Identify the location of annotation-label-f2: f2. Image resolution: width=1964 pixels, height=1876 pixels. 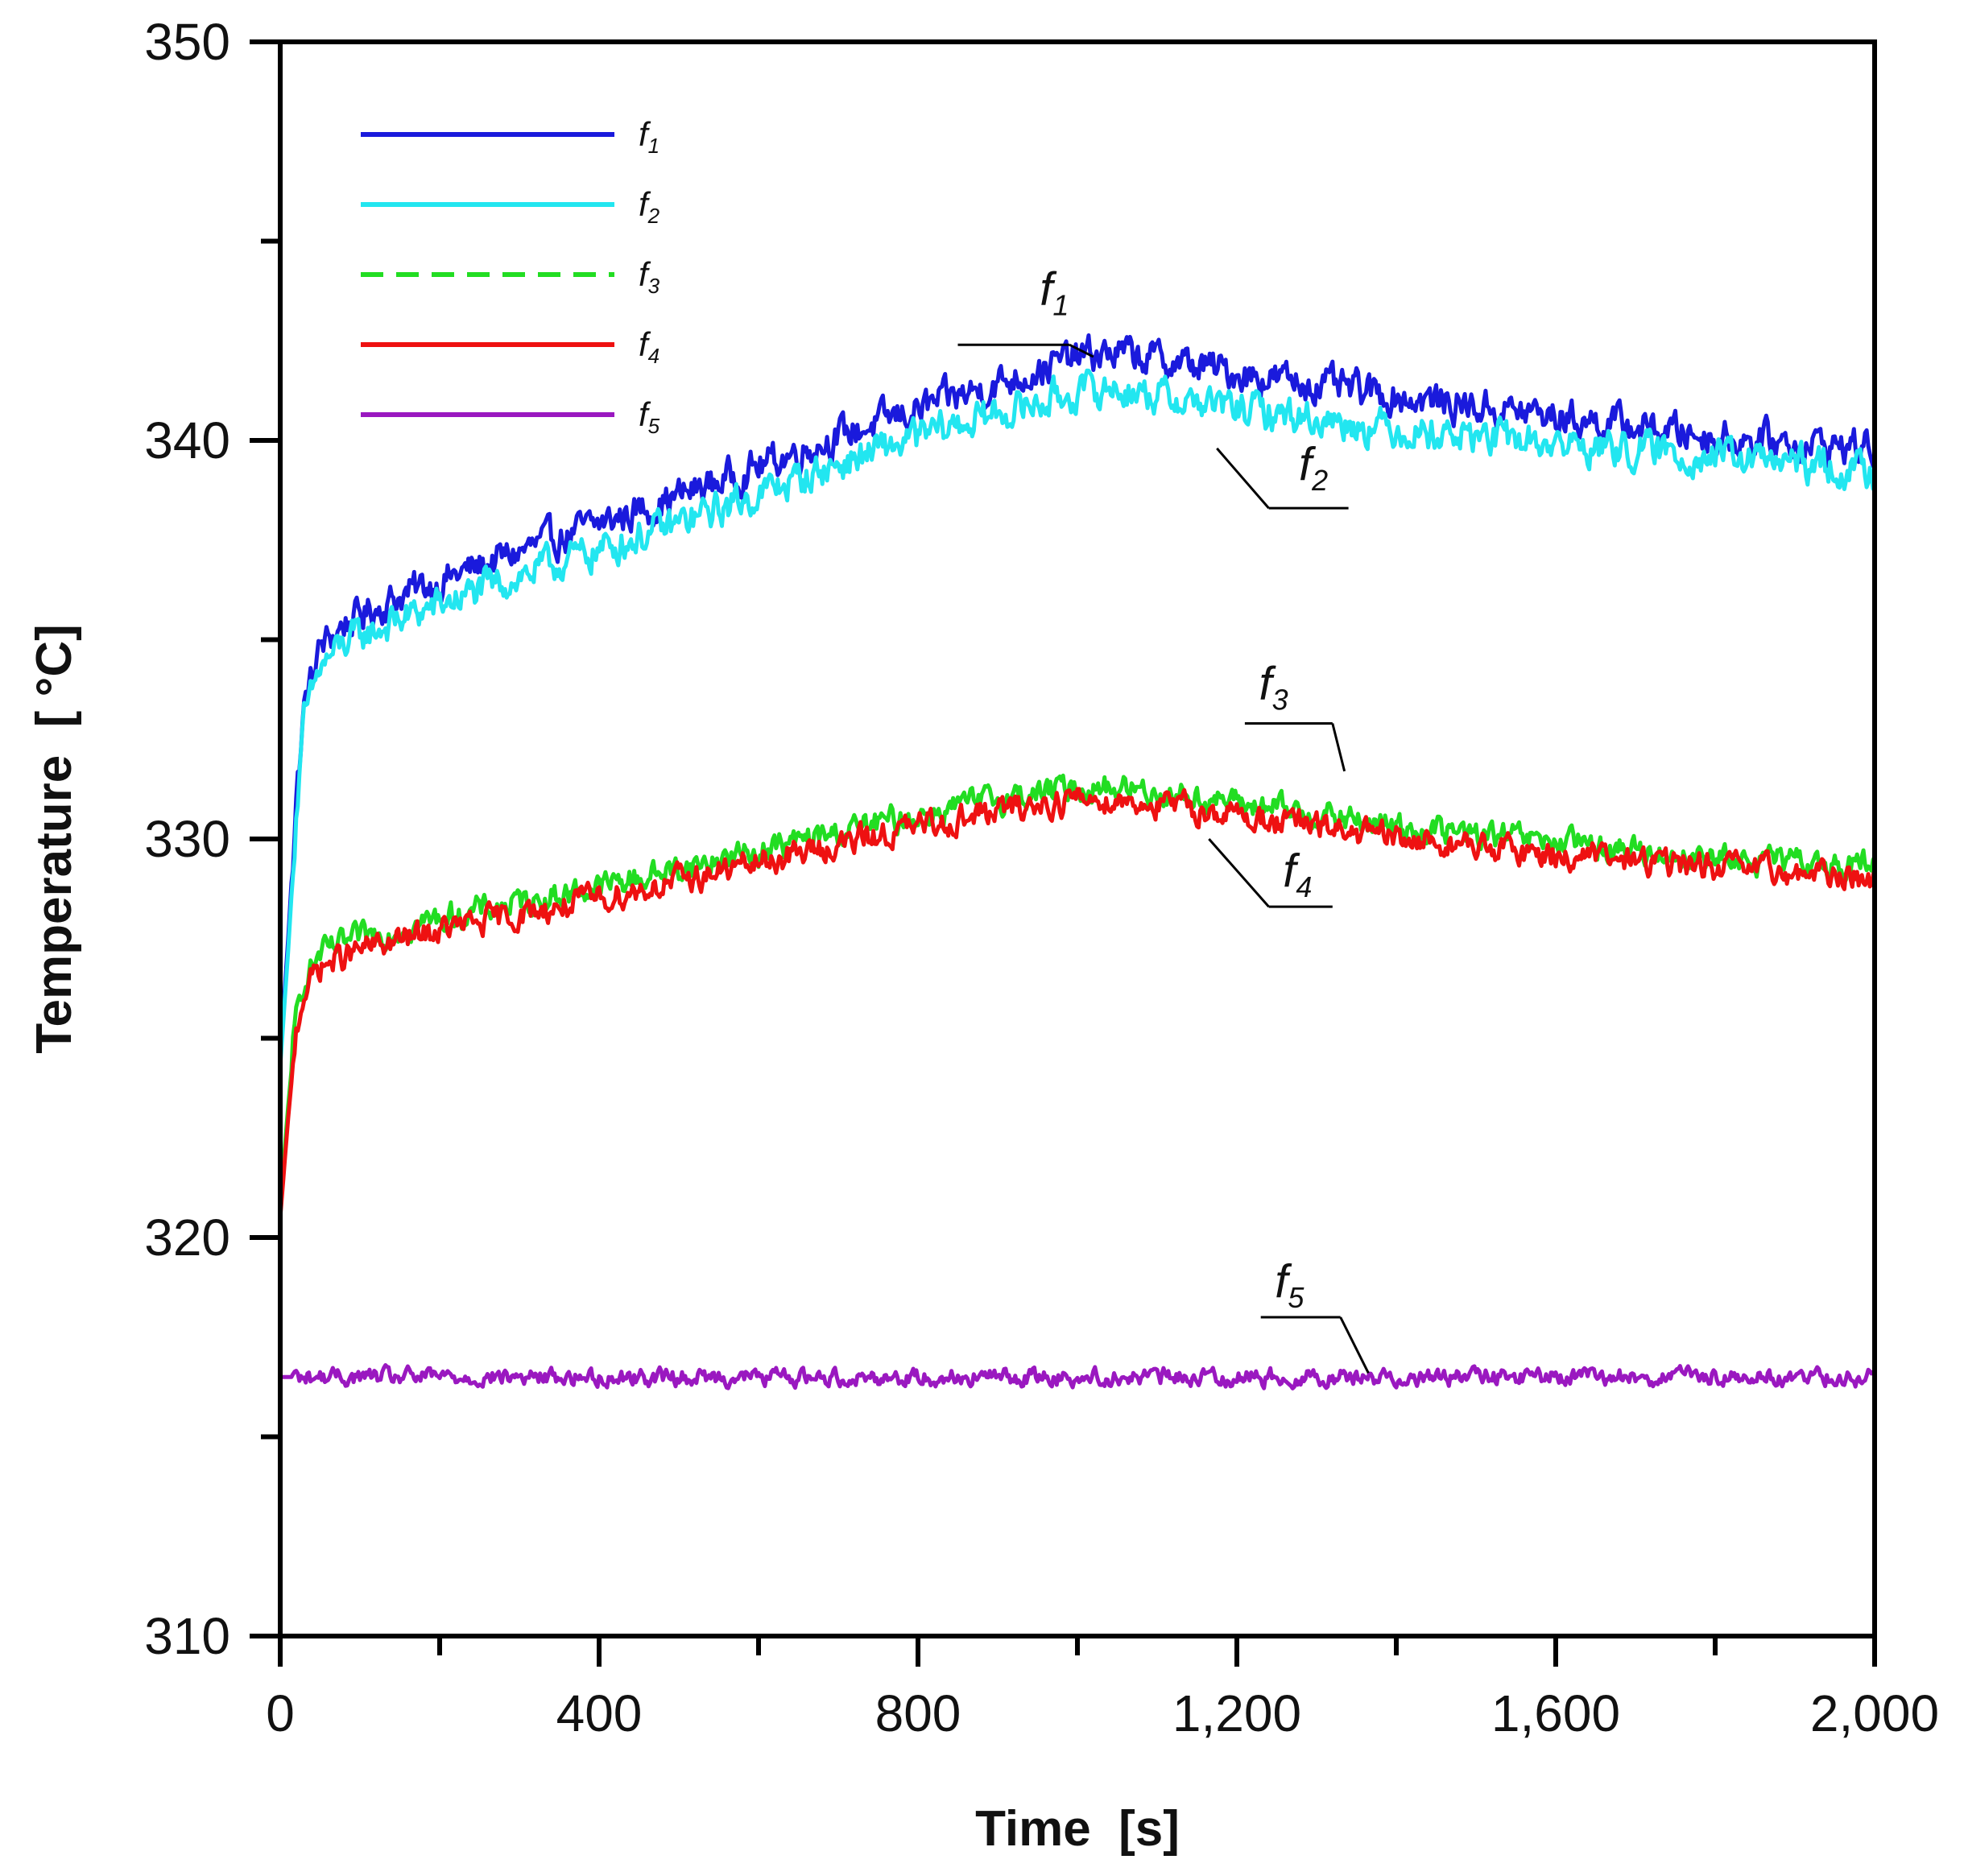
(1313, 468).